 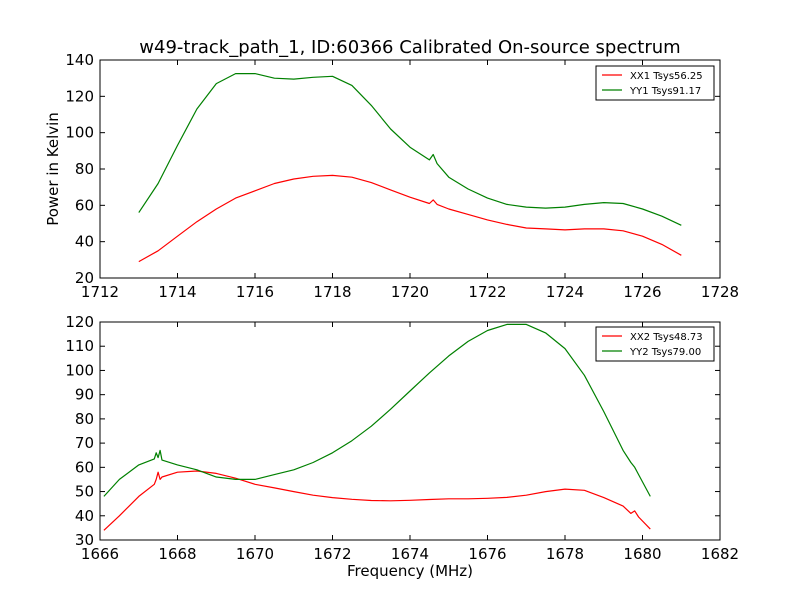 I want to click on y-tick-label: 20, so click(x=84, y=278).